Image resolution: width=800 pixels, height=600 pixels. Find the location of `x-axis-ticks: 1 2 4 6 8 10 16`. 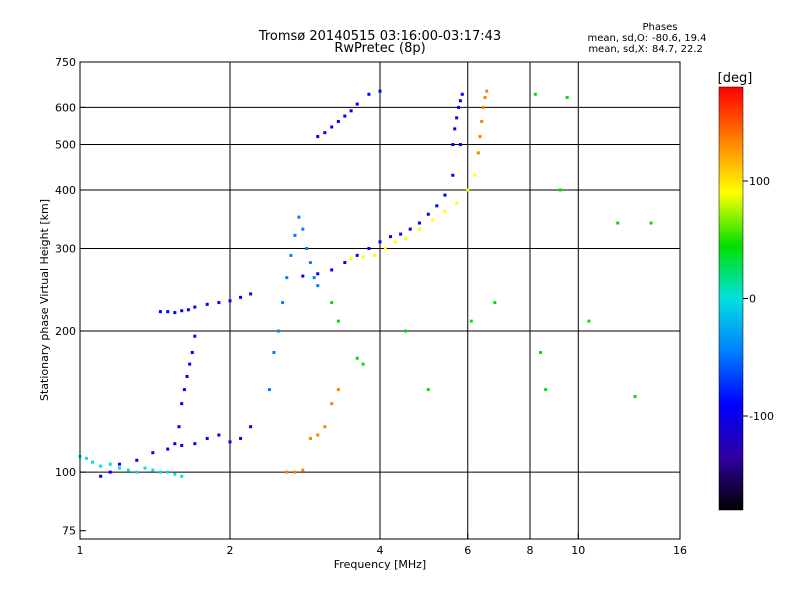

x-axis-ticks: 1 2 4 6 8 10 16 is located at coordinates (382, 545).